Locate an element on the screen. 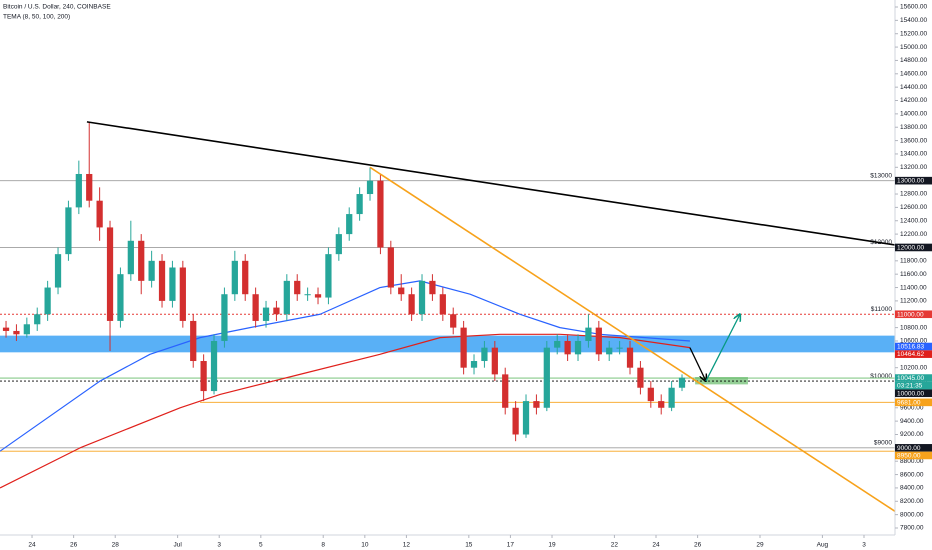 The height and width of the screenshot is (550, 932). y-tick-label: 10800.00 is located at coordinates (913, 327).